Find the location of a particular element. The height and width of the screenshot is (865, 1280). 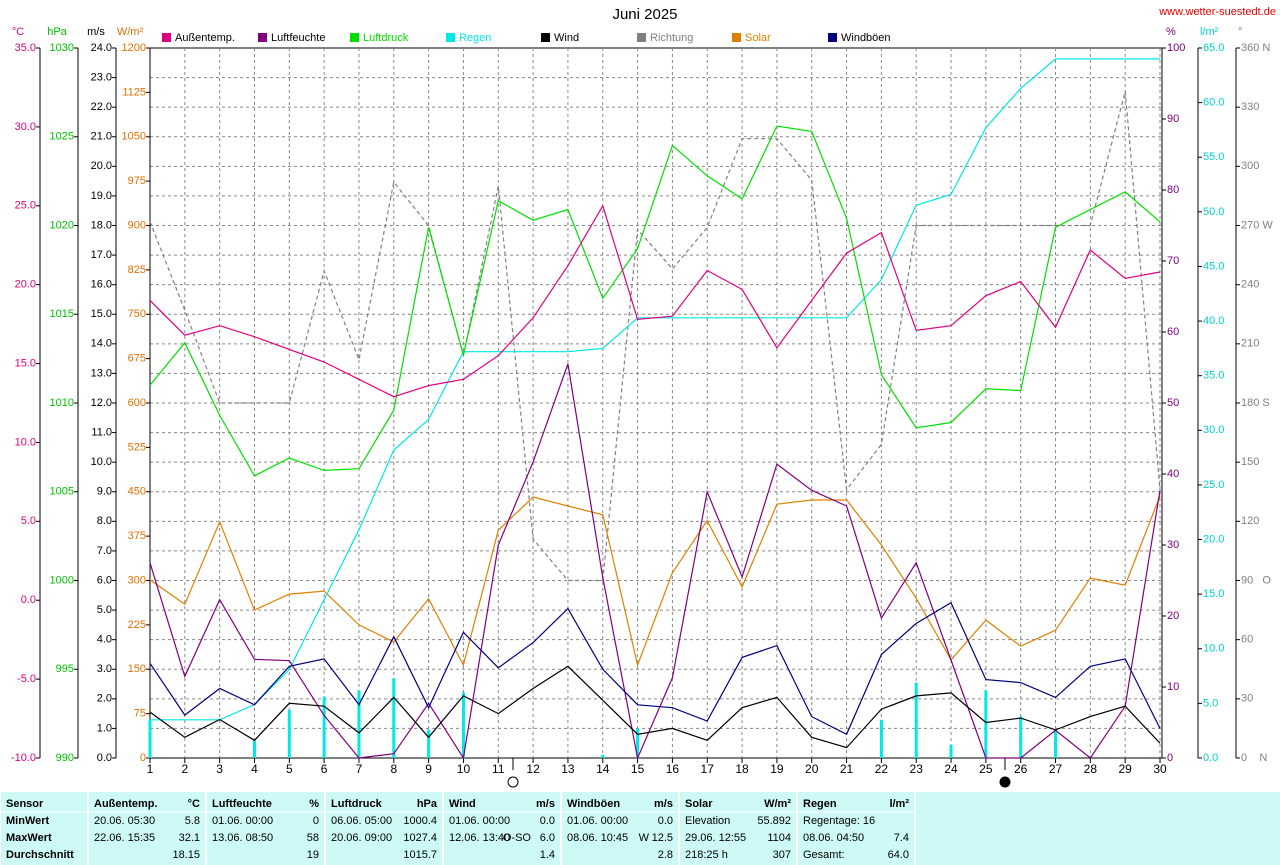

table-cell: 32.1 is located at coordinates (189, 838).